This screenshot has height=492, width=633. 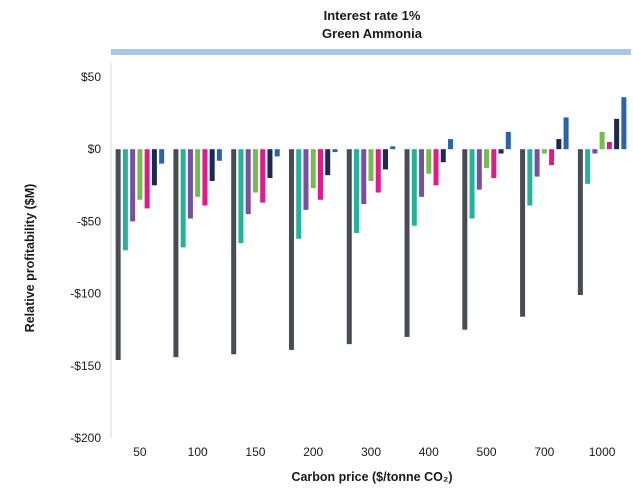 I want to click on y-tick-label: -$200, so click(x=85, y=438).